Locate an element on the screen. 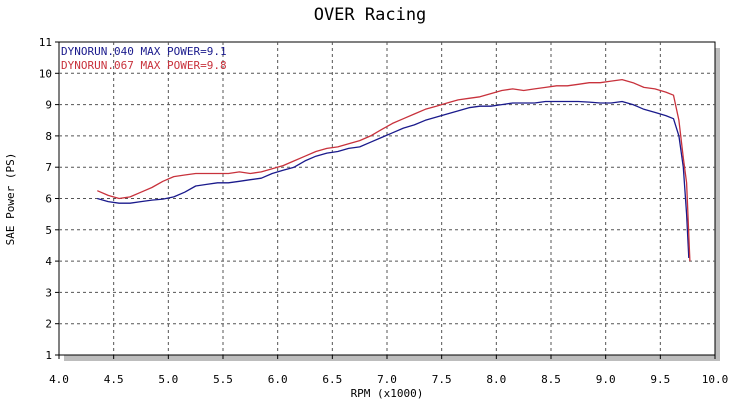 This screenshot has width=744, height=403. x-tick-label: 8.5 is located at coordinates (551, 379).